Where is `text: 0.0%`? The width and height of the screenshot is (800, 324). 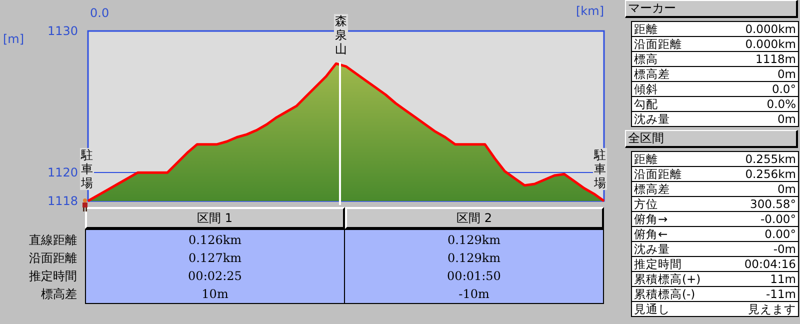 text: 0.0% is located at coordinates (781, 104).